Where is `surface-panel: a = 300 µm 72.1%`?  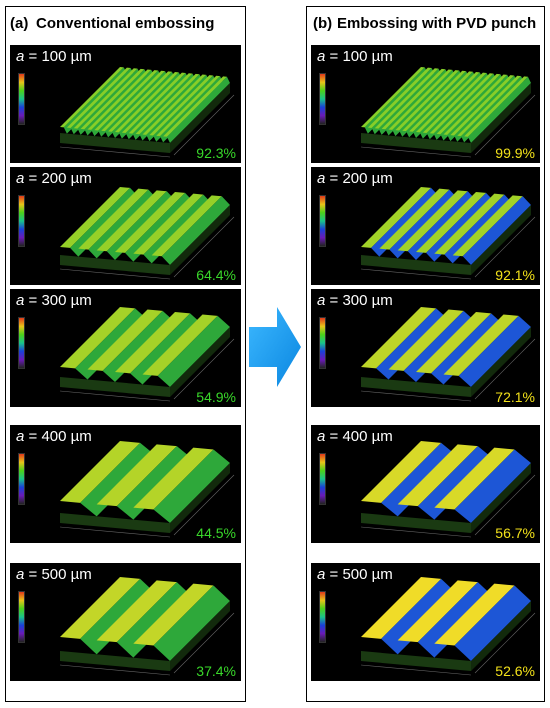
surface-panel: a = 300 µm 72.1% is located at coordinates (425, 348).